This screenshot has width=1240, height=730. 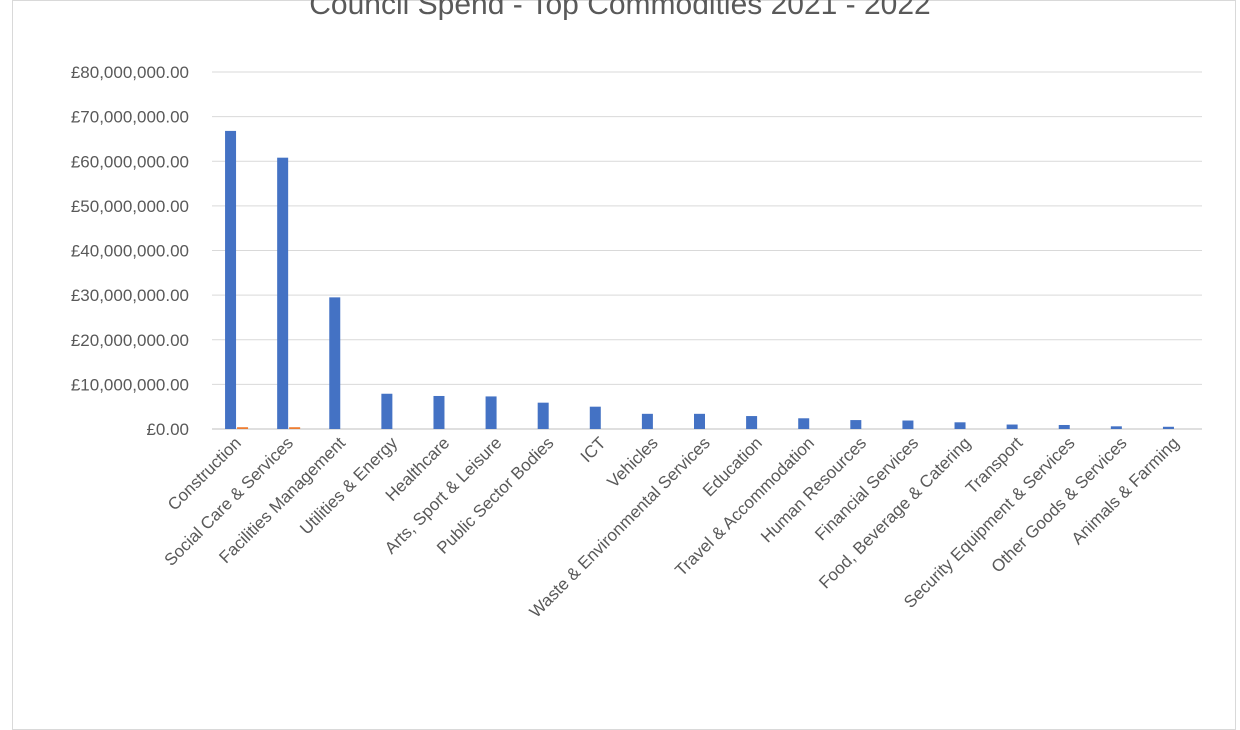 What do you see at coordinates (130, 340) in the screenshot?
I see `y-tick-label: £20,000,000.00` at bounding box center [130, 340].